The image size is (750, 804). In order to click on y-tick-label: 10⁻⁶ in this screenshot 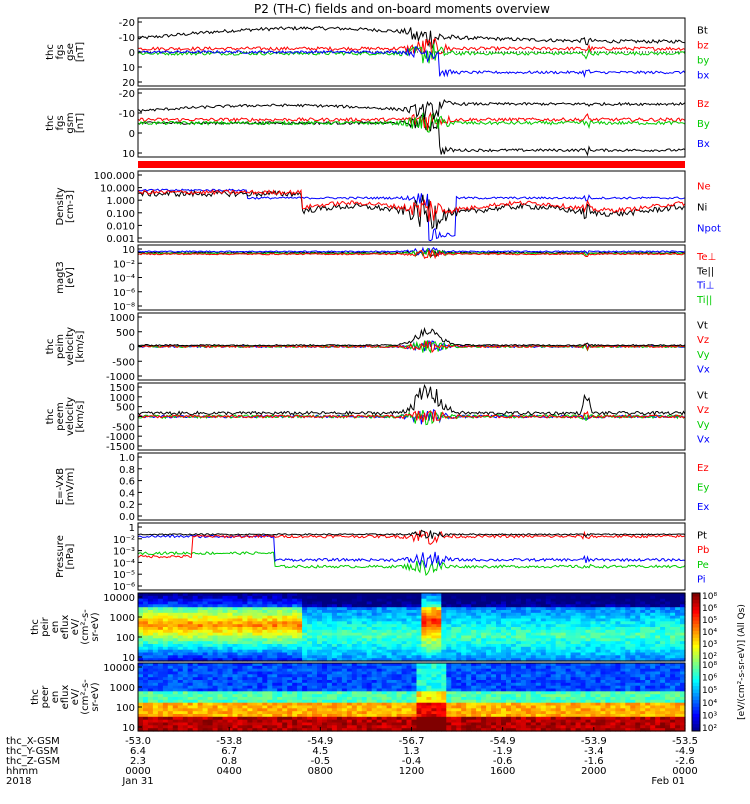, I will do `click(124, 587)`.